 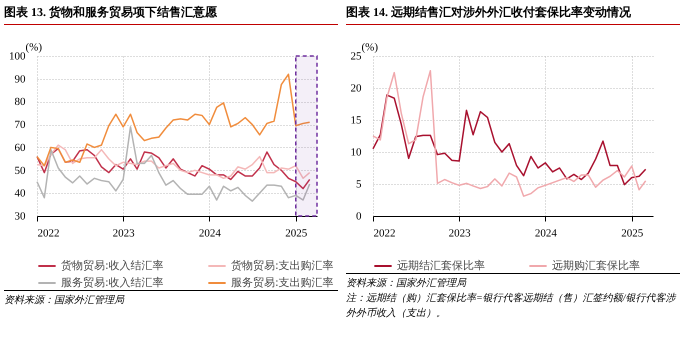 What do you see at coordinates (20, 102) in the screenshot?
I see `y-tick-label: 80` at bounding box center [20, 102].